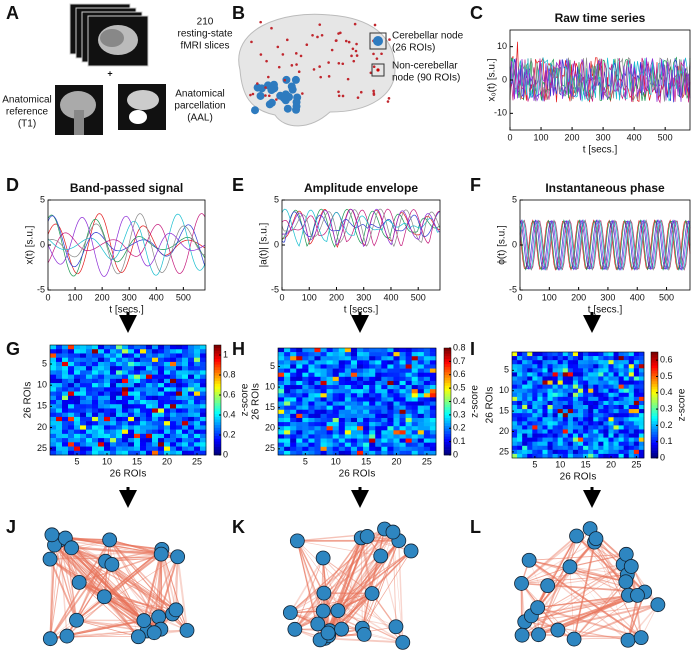  I want to click on x-axis-label: t [secs.], so click(605, 310).